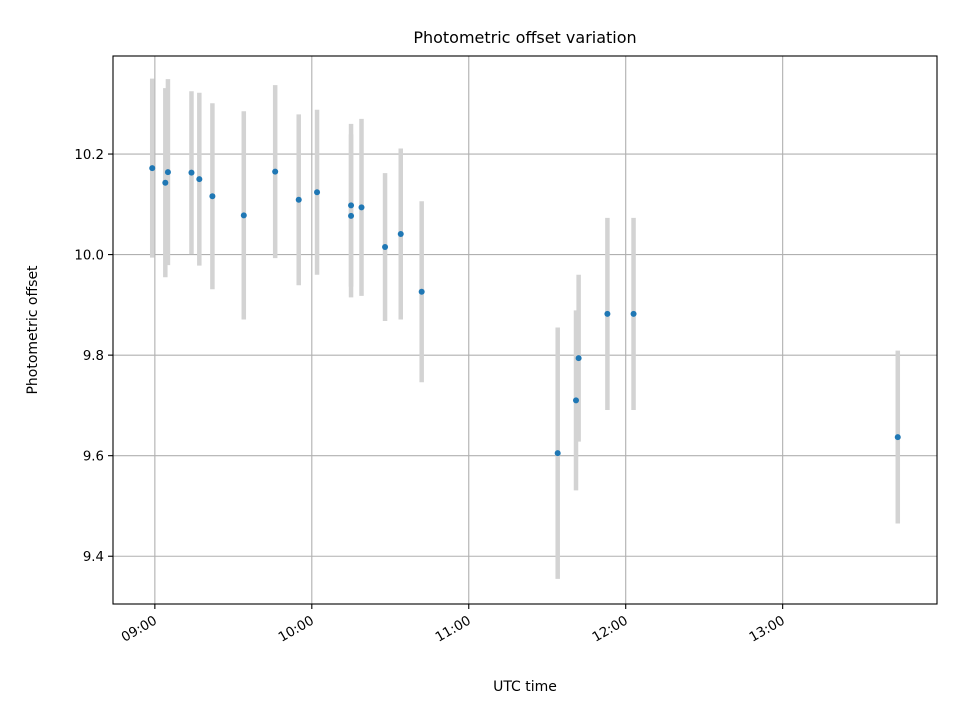 The height and width of the screenshot is (720, 960). Describe the element at coordinates (93, 557) in the screenshot. I see `y-tick-label: 9.4` at that location.